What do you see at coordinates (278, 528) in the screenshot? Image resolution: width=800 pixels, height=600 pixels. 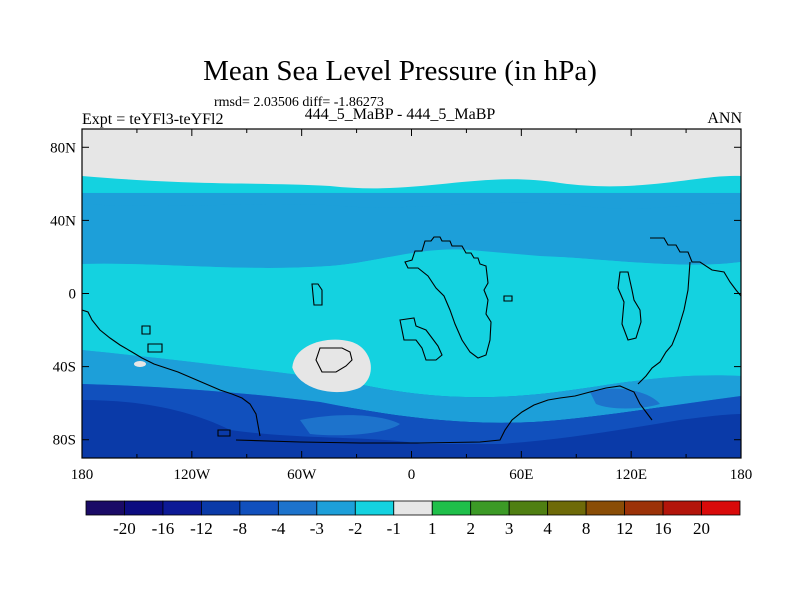 I see `colorbar-label: -4` at bounding box center [278, 528].